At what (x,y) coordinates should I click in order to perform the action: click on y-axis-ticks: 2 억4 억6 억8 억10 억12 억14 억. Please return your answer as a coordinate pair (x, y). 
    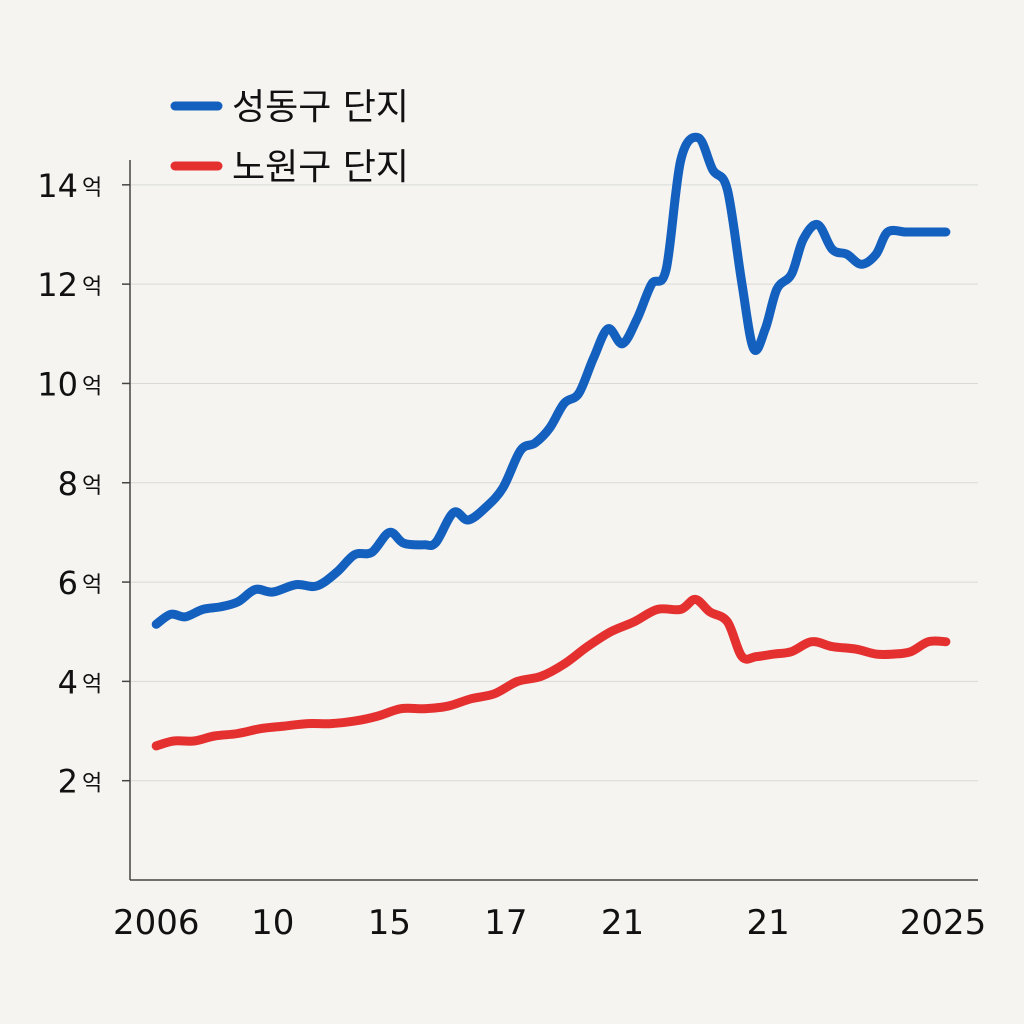
    Looking at the image, I should click on (83, 484).